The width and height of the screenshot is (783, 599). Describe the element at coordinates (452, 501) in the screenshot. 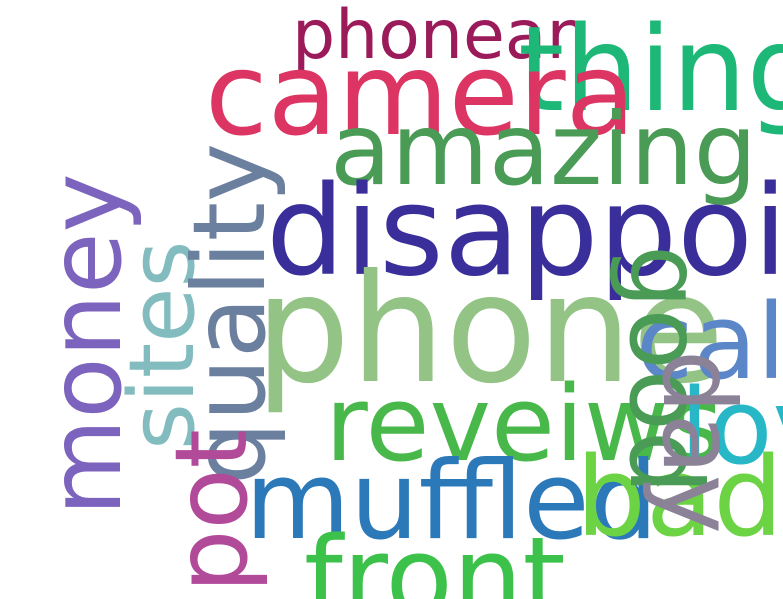

I see `word-muffled: muffled` at that location.